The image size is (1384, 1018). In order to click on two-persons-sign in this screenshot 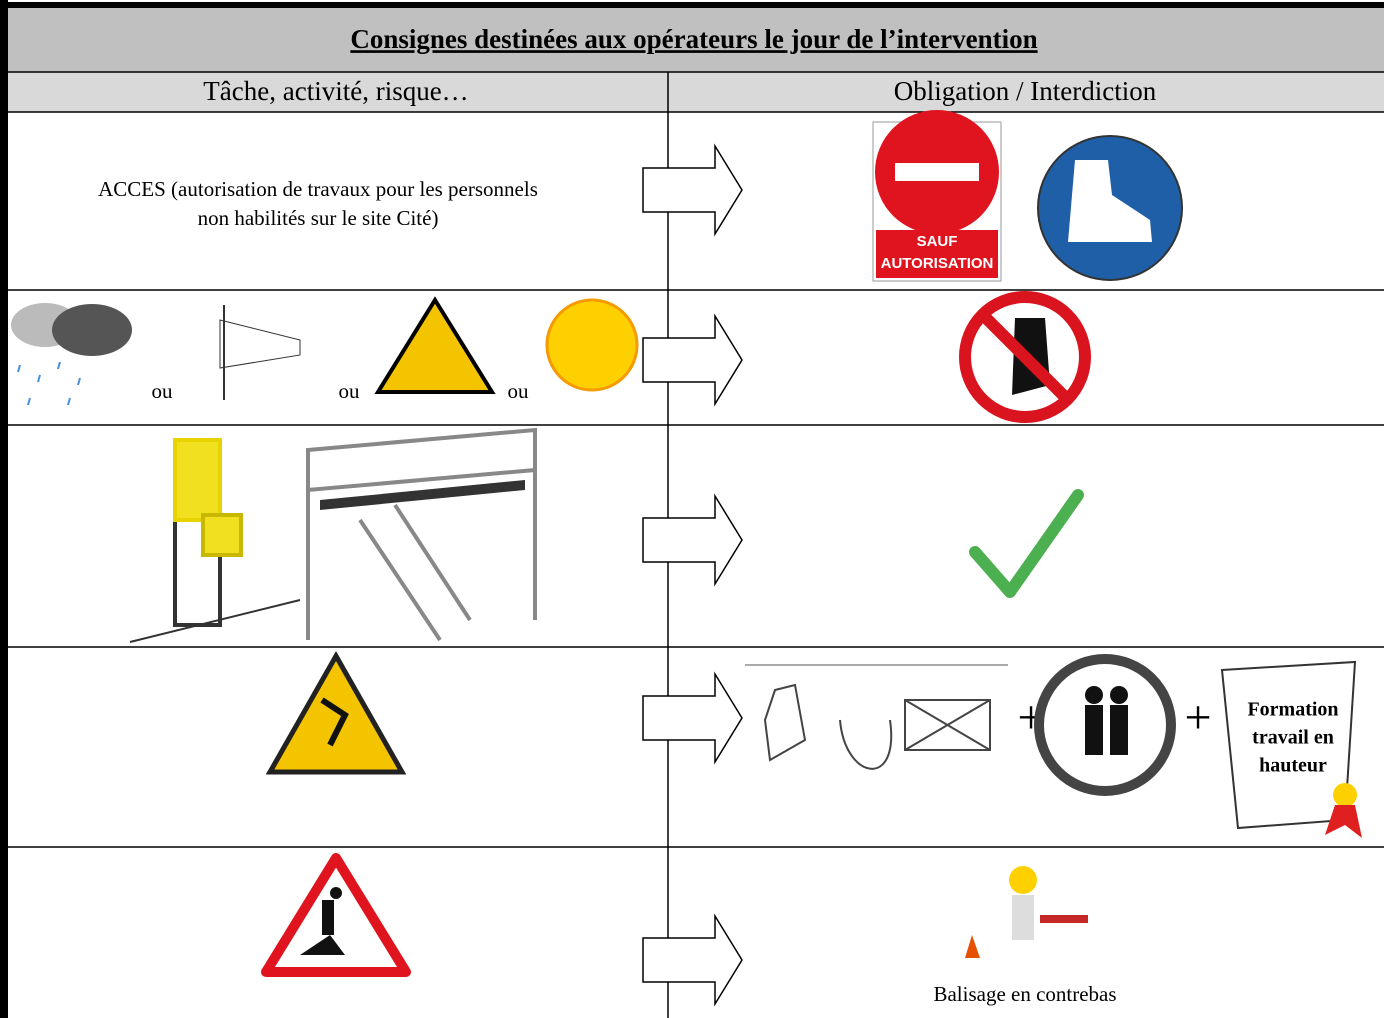, I will do `click(1105, 725)`.